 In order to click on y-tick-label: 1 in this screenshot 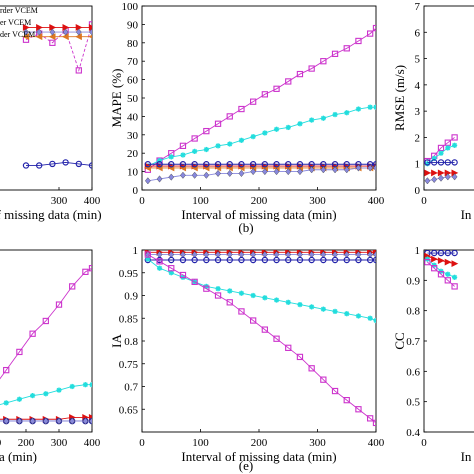, I will do `click(418, 165)`.